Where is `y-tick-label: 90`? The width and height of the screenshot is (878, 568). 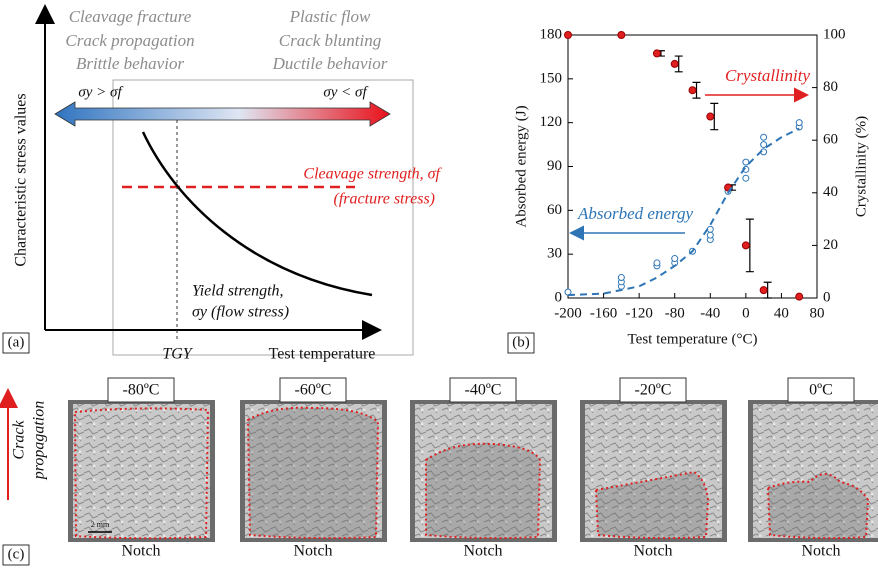 y-tick-label: 90 is located at coordinates (554, 166).